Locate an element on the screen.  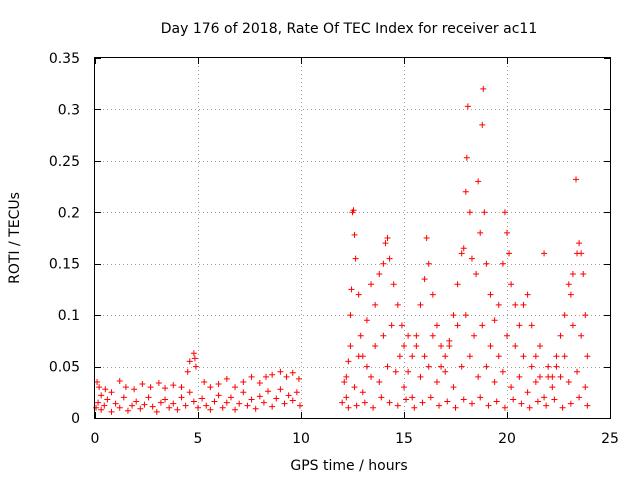
y-tick-label: 0.1 is located at coordinates (69, 316).